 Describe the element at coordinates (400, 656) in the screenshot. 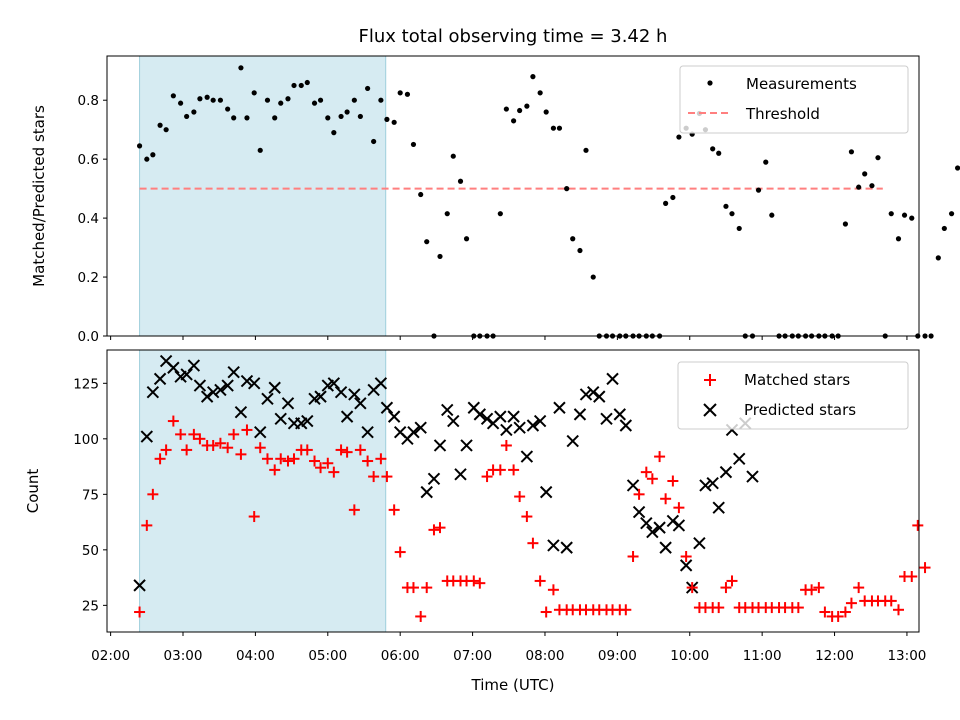

I see `xtick-label: 06:00` at that location.